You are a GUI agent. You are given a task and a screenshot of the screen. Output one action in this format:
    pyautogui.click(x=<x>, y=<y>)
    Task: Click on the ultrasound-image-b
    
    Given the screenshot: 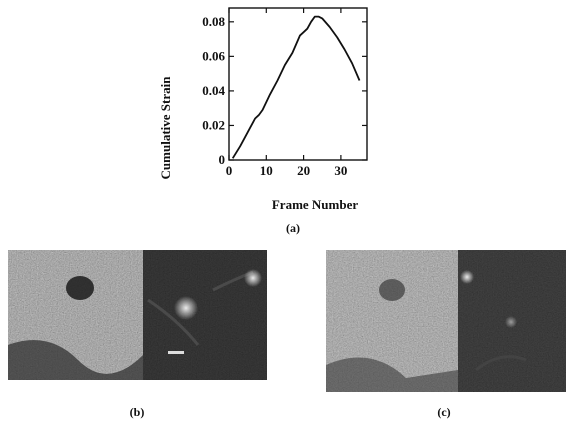 What is the action you would take?
    pyautogui.click(x=137, y=315)
    